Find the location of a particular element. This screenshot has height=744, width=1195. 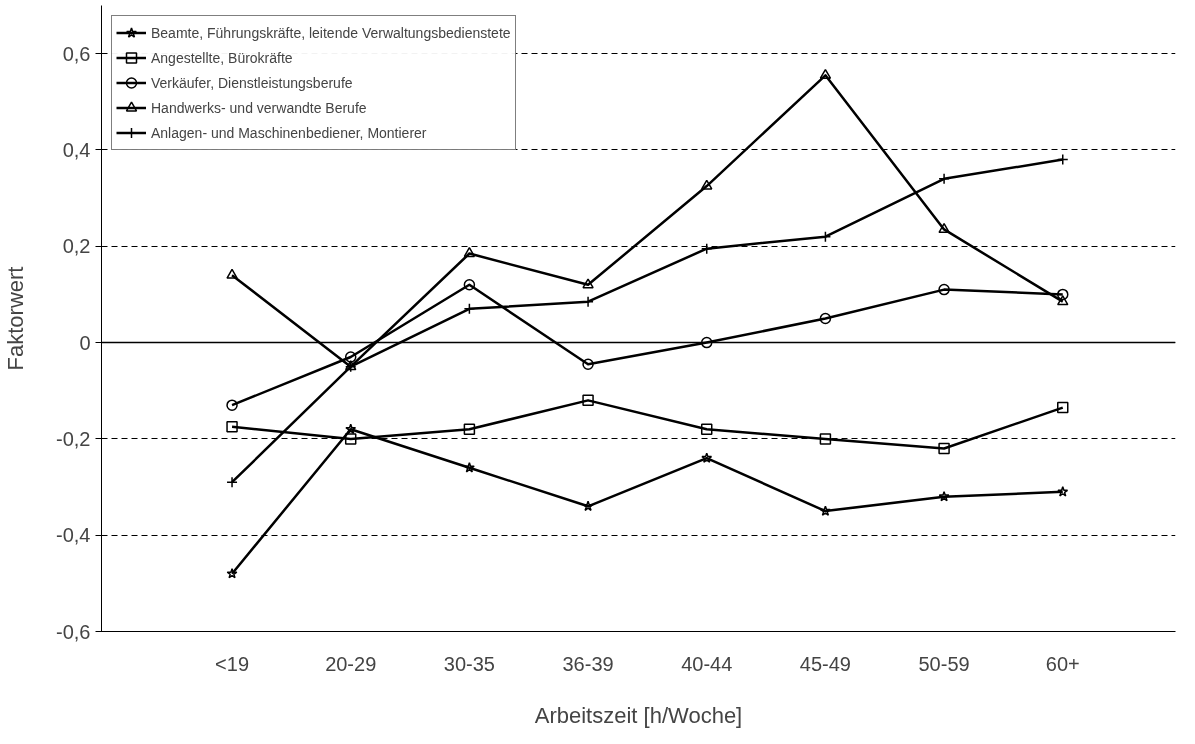

legend-label: Angestellte, Bürokräfte is located at coordinates (222, 58).